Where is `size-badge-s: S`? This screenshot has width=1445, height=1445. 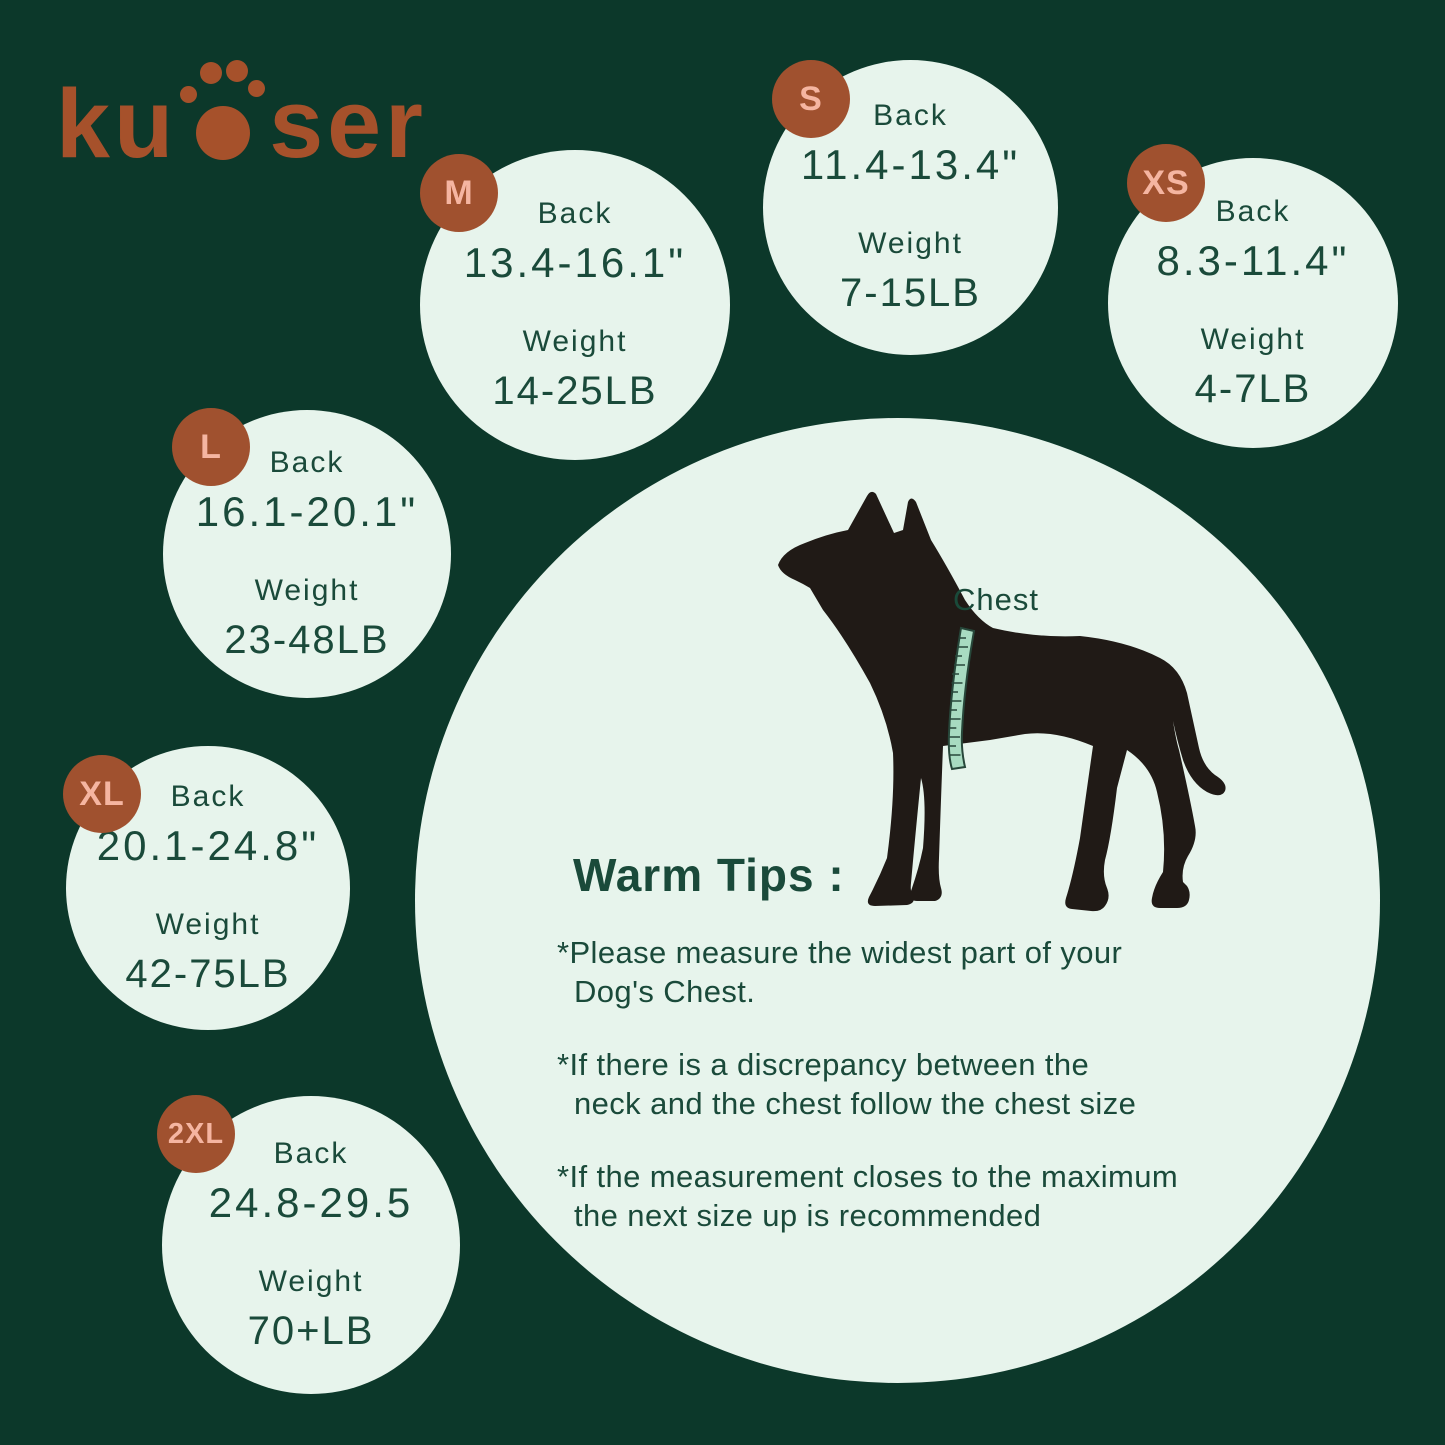 size-badge-s: S is located at coordinates (811, 99).